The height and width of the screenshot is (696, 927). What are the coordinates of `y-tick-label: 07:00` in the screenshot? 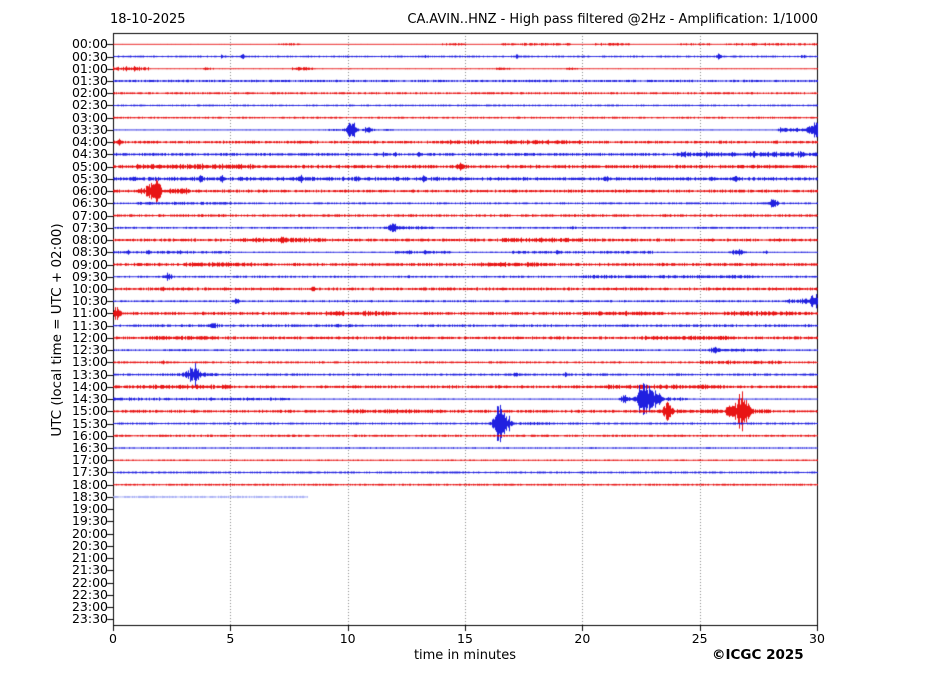 It's located at (89, 215).